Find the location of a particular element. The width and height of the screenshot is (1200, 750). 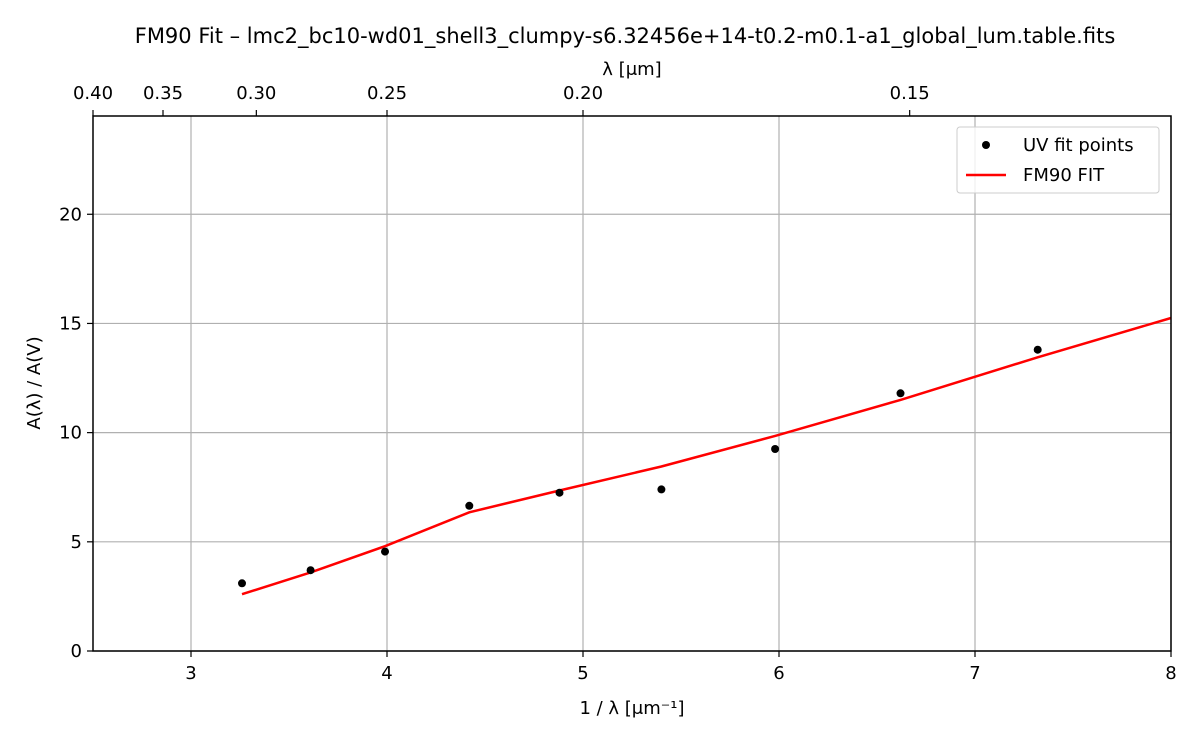

y-axis-label: A(λ) / A(V) is located at coordinates (34, 382).